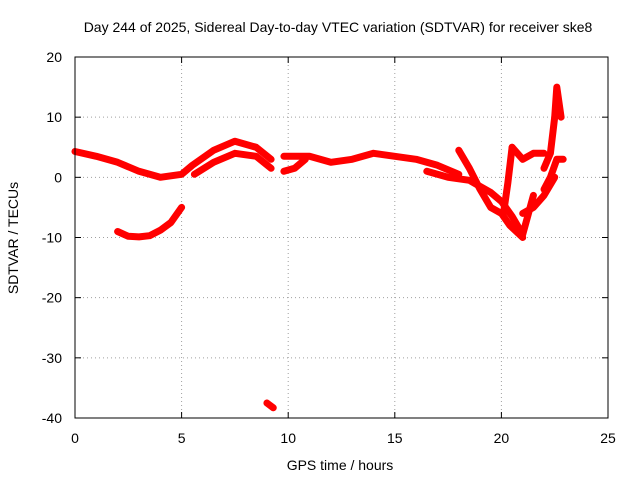 Image resolution: width=640 pixels, height=480 pixels. Describe the element at coordinates (58, 177) in the screenshot. I see `y-tick-label: 0` at that location.